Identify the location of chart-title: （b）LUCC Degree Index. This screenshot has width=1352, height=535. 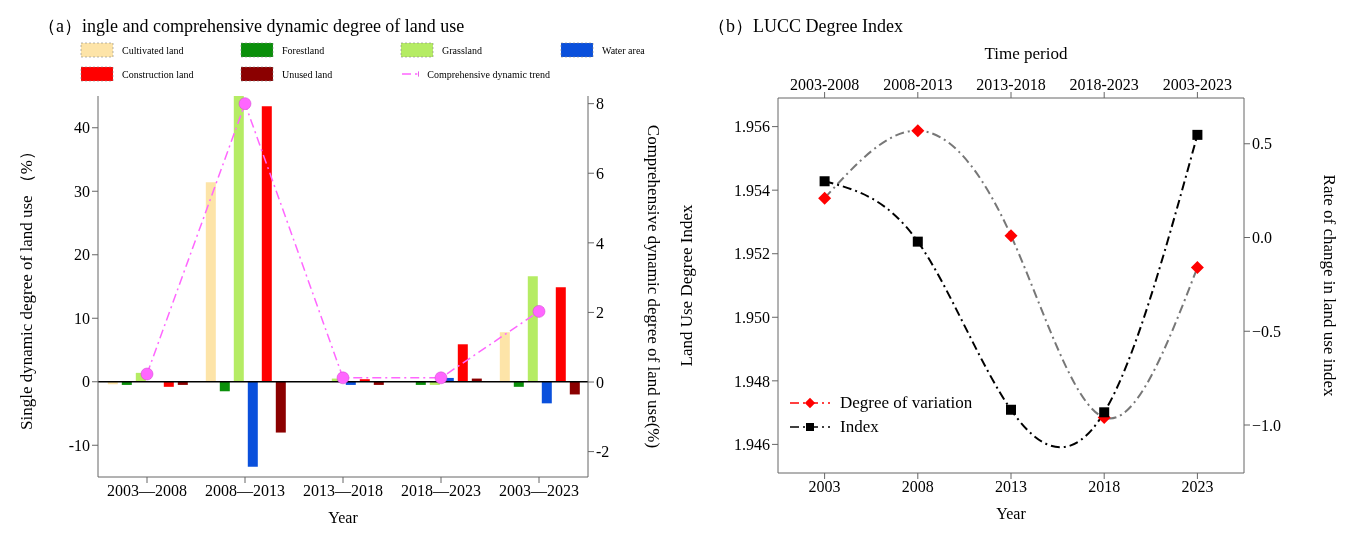
(806, 26).